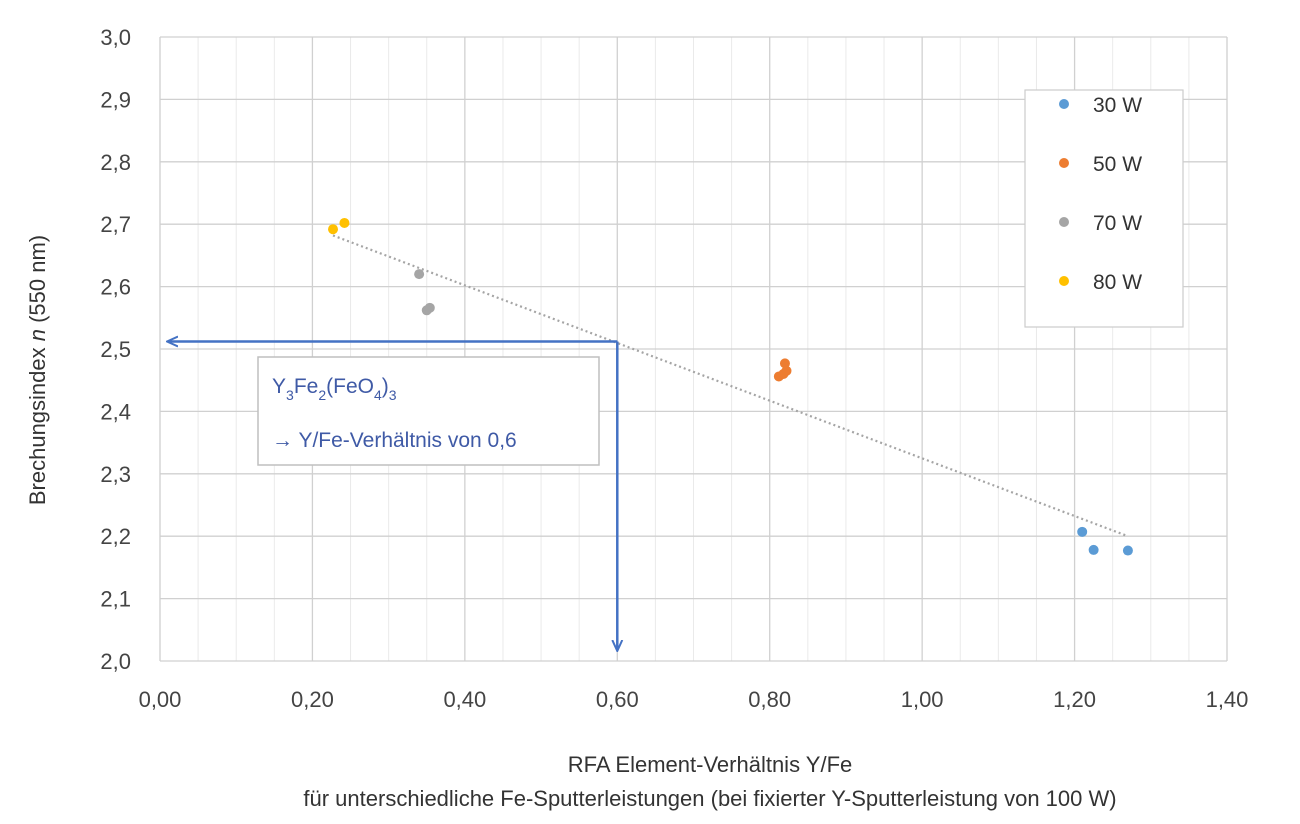 This screenshot has height=824, width=1300. Describe the element at coordinates (464, 699) in the screenshot. I see `x-tick-label: 0,40` at that location.